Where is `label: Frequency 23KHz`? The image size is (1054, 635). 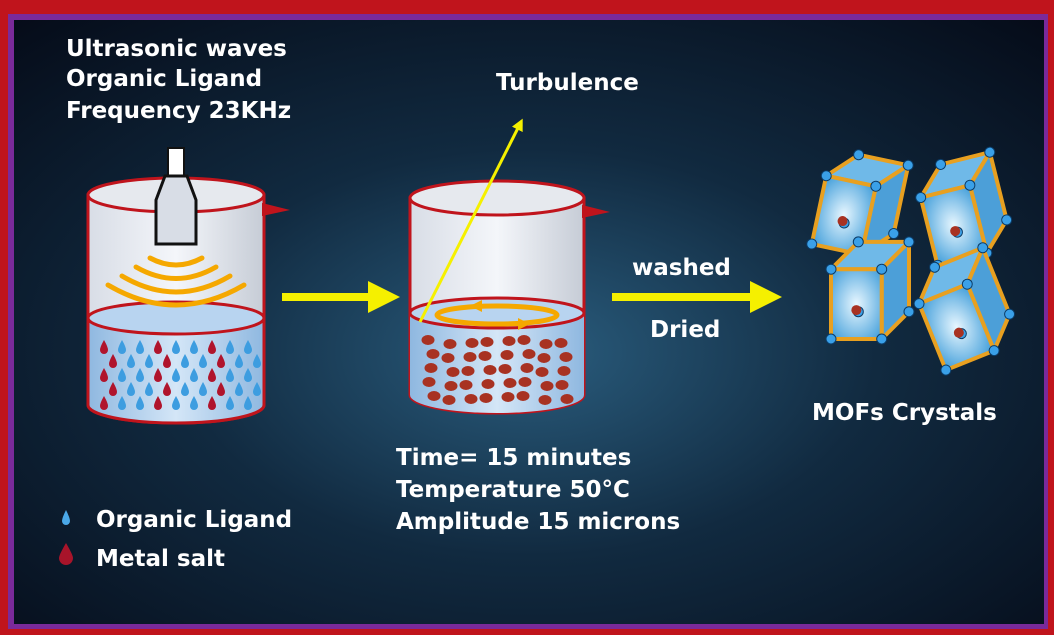
label: Frequency 23KHz is located at coordinates (178, 111).